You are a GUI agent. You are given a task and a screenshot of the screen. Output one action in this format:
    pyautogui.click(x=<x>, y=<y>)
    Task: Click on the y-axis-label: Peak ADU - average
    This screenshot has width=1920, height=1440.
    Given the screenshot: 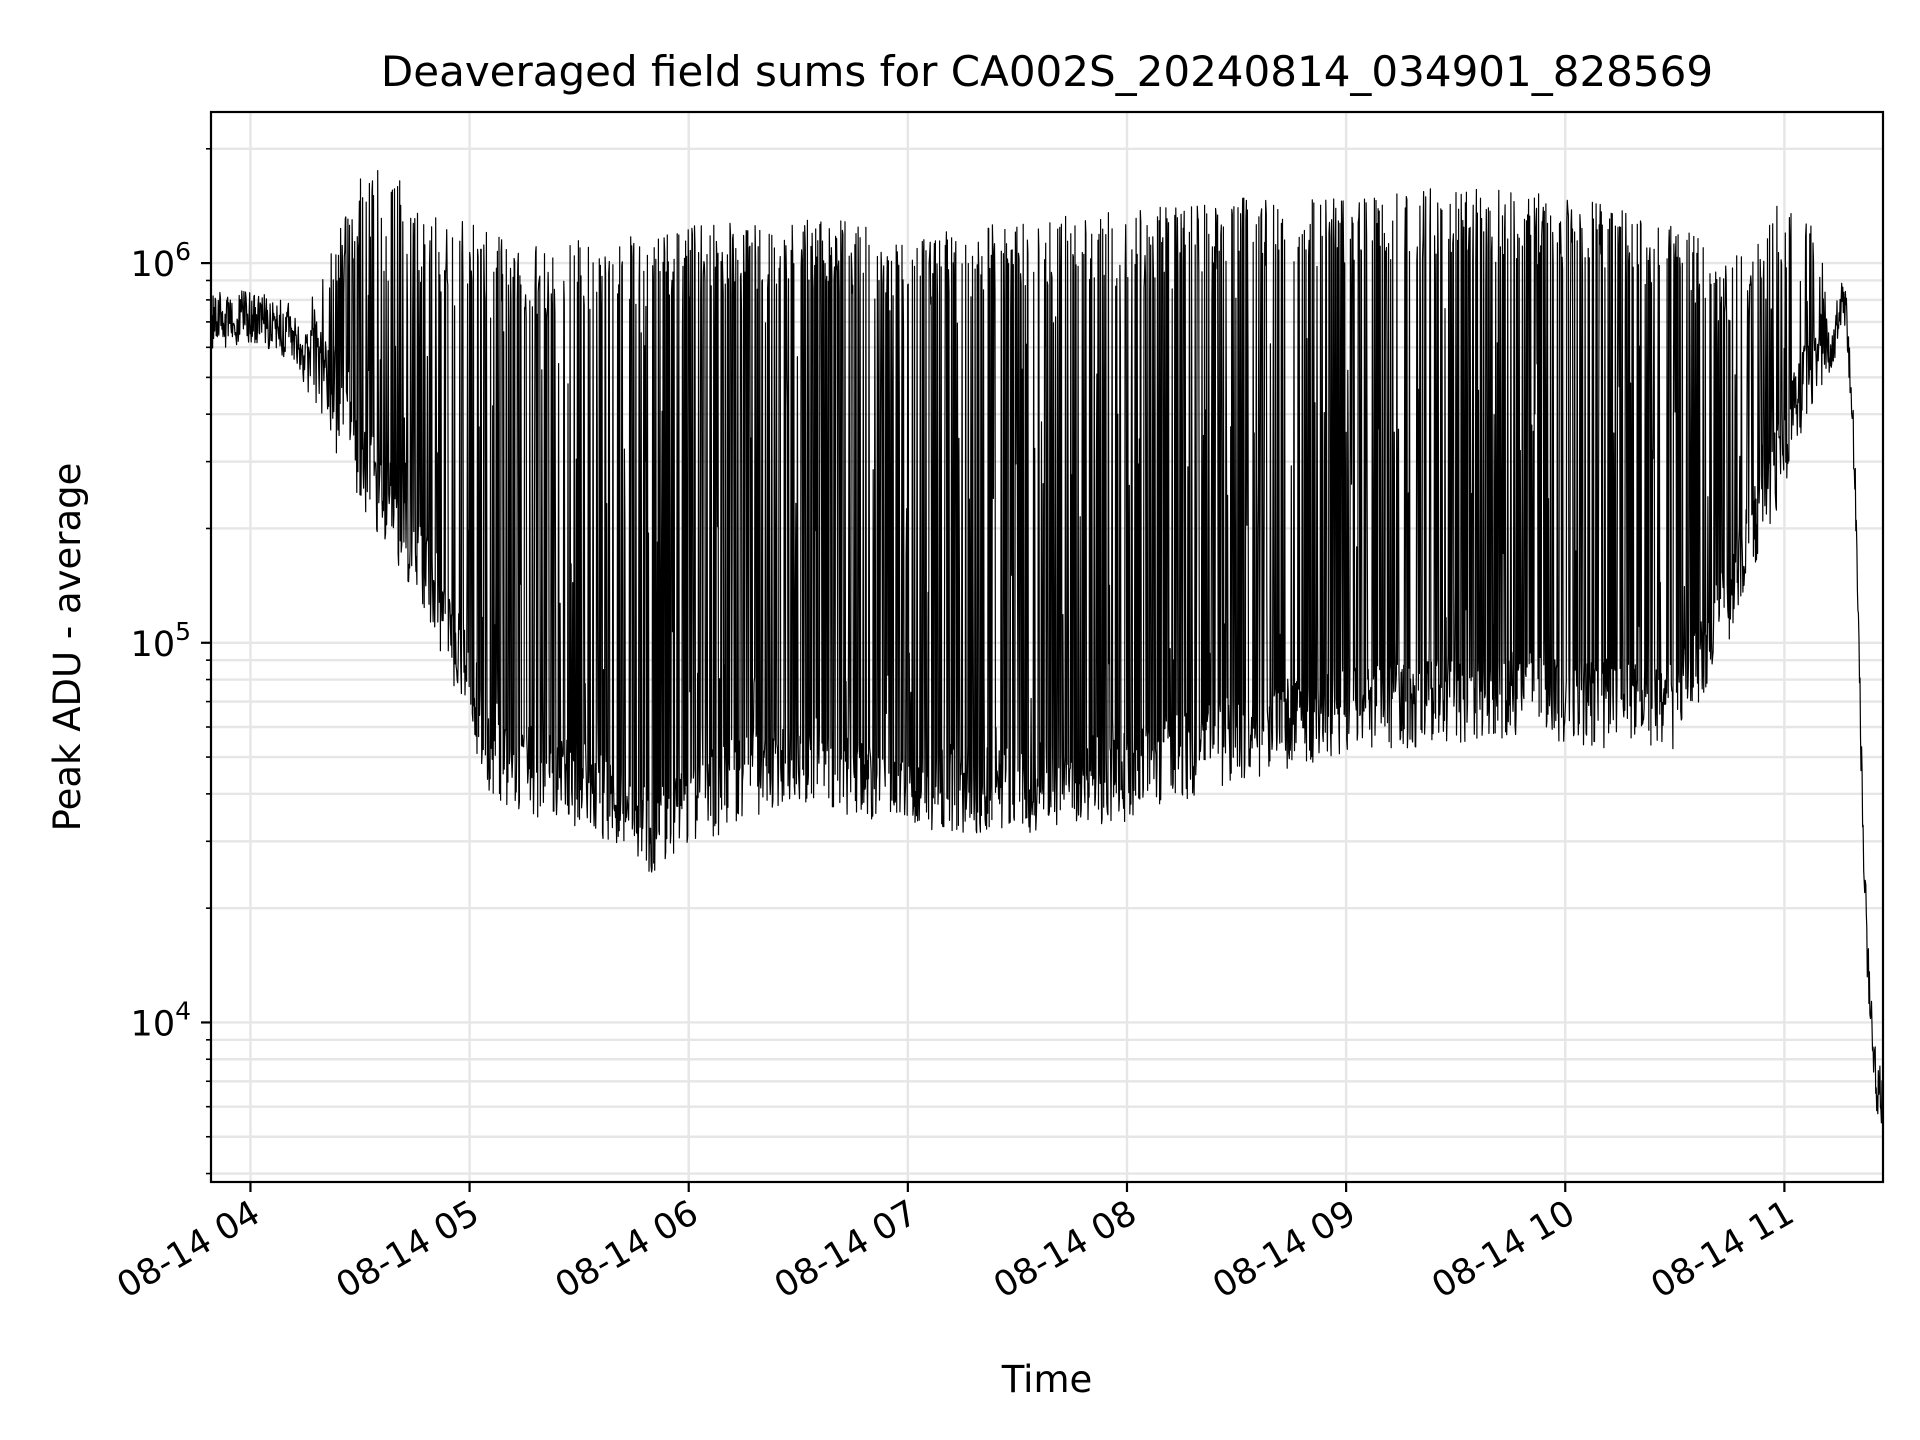 What is the action you would take?
    pyautogui.click(x=67, y=647)
    